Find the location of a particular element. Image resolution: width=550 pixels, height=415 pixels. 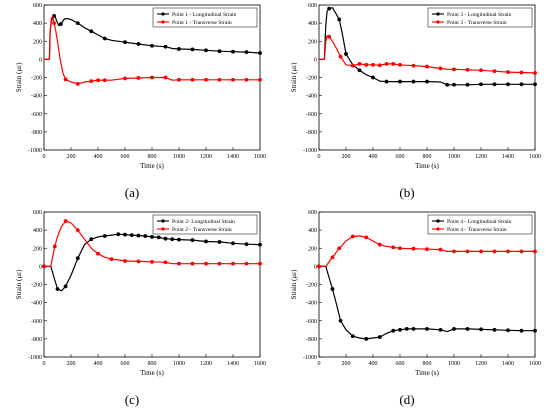

y-tick-label: -1000 is located at coordinates (35, 358).